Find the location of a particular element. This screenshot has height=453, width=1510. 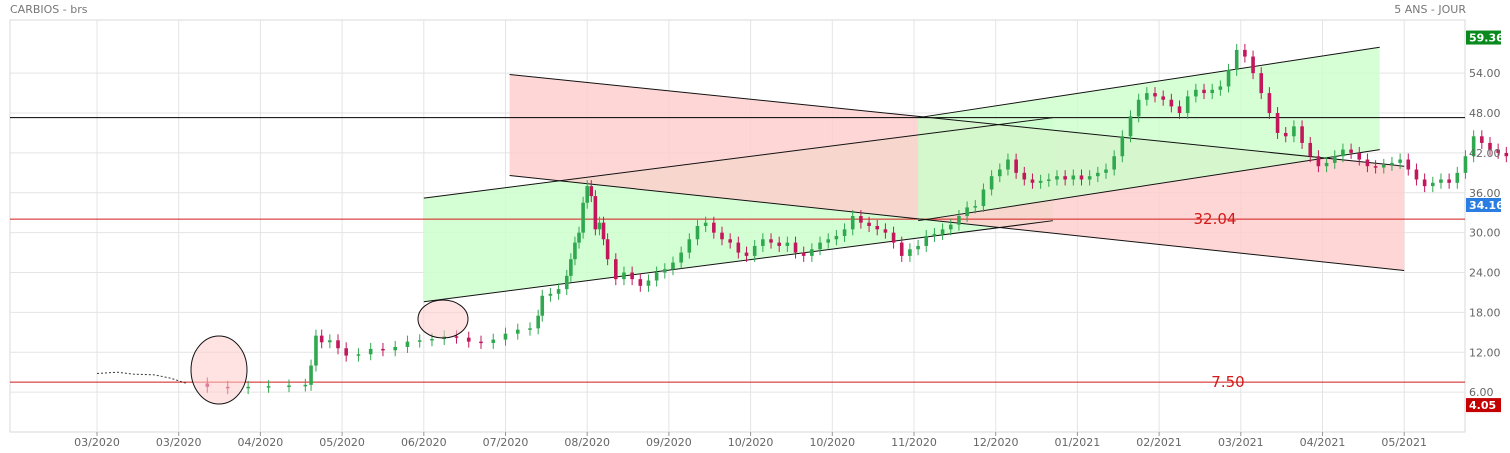

y-tick-label: 30.00 is located at coordinates (1485, 233).